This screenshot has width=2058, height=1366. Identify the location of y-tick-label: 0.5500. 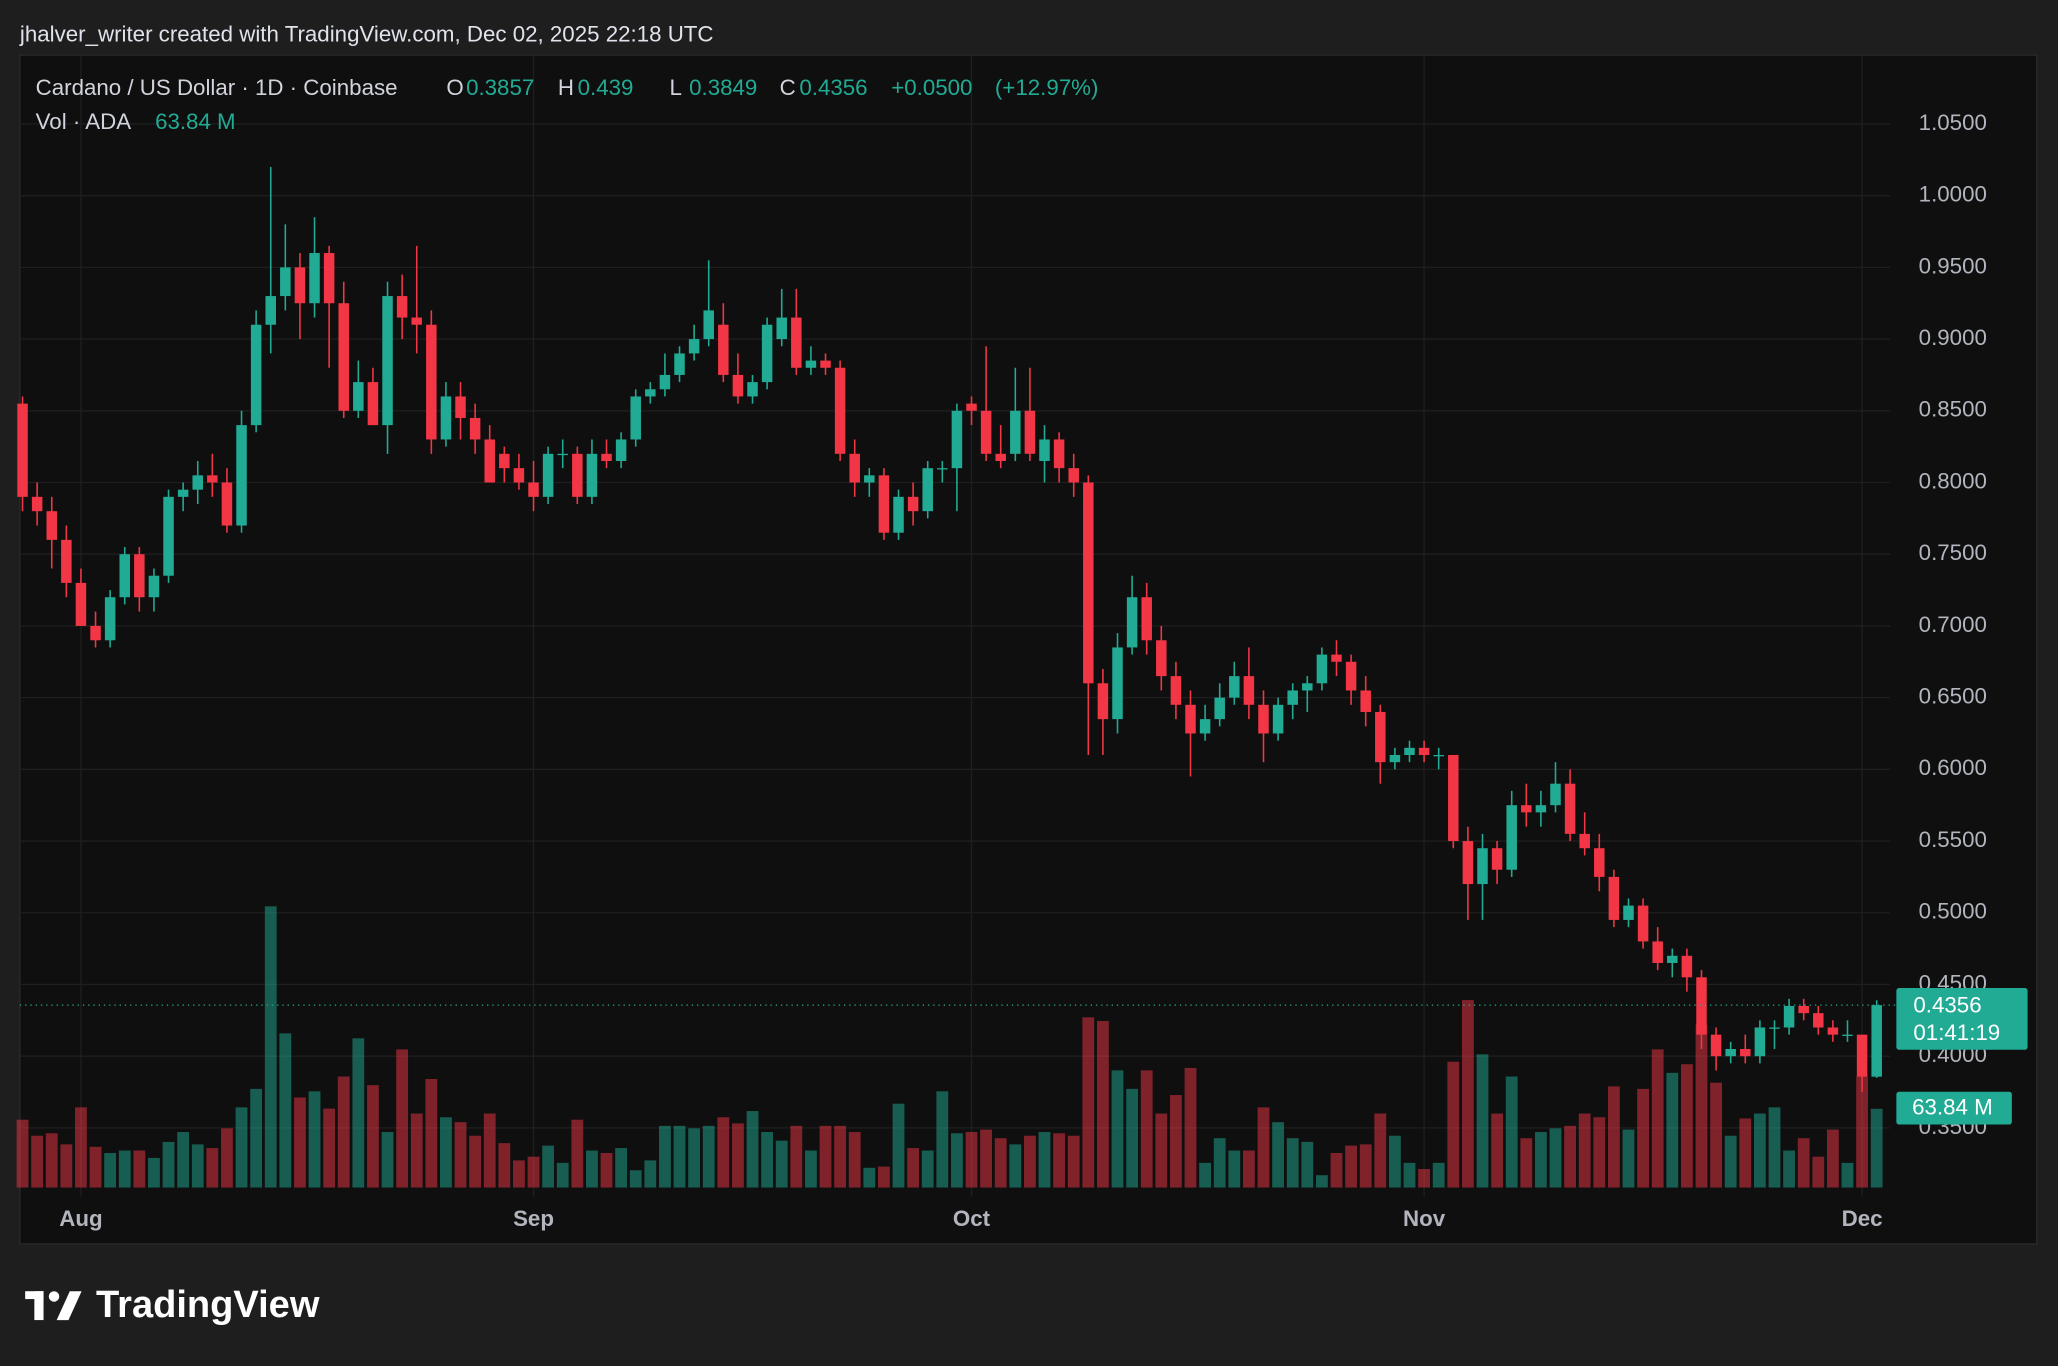
(1953, 839).